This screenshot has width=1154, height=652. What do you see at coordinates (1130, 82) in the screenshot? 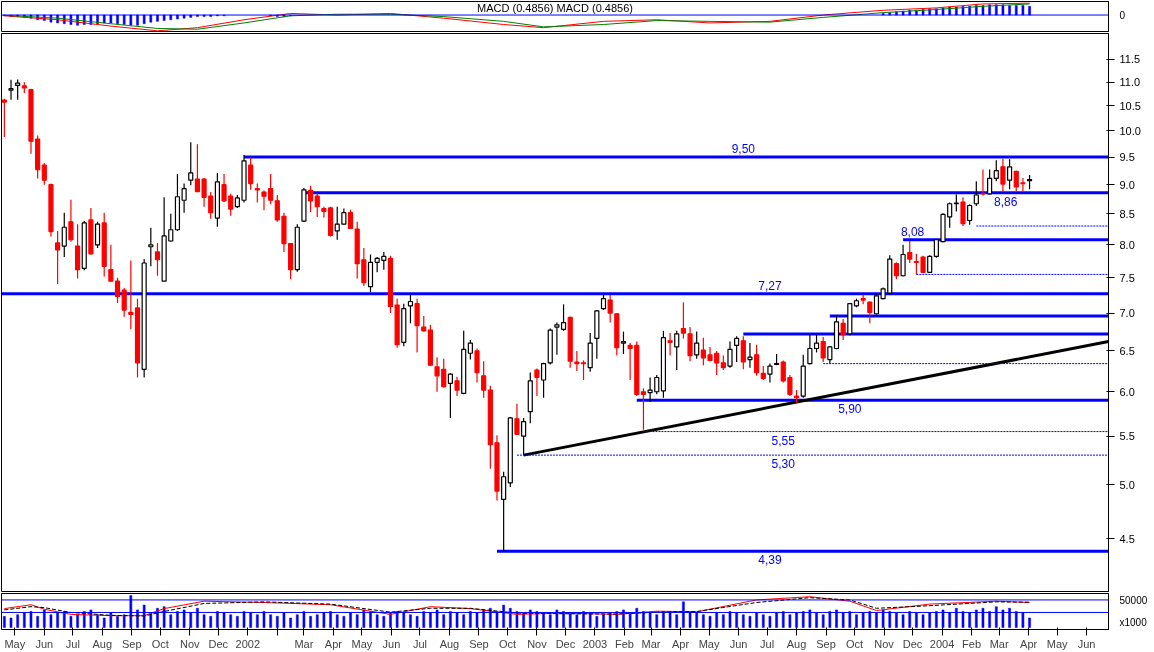
I see `y-tick-label: 11.0` at bounding box center [1130, 82].